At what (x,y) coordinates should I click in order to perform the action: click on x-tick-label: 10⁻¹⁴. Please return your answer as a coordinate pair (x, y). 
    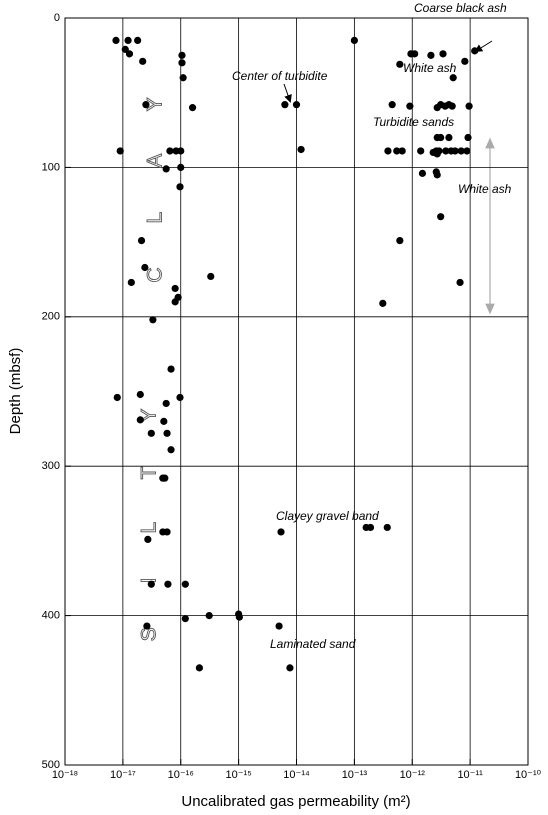
    Looking at the image, I should click on (296, 775).